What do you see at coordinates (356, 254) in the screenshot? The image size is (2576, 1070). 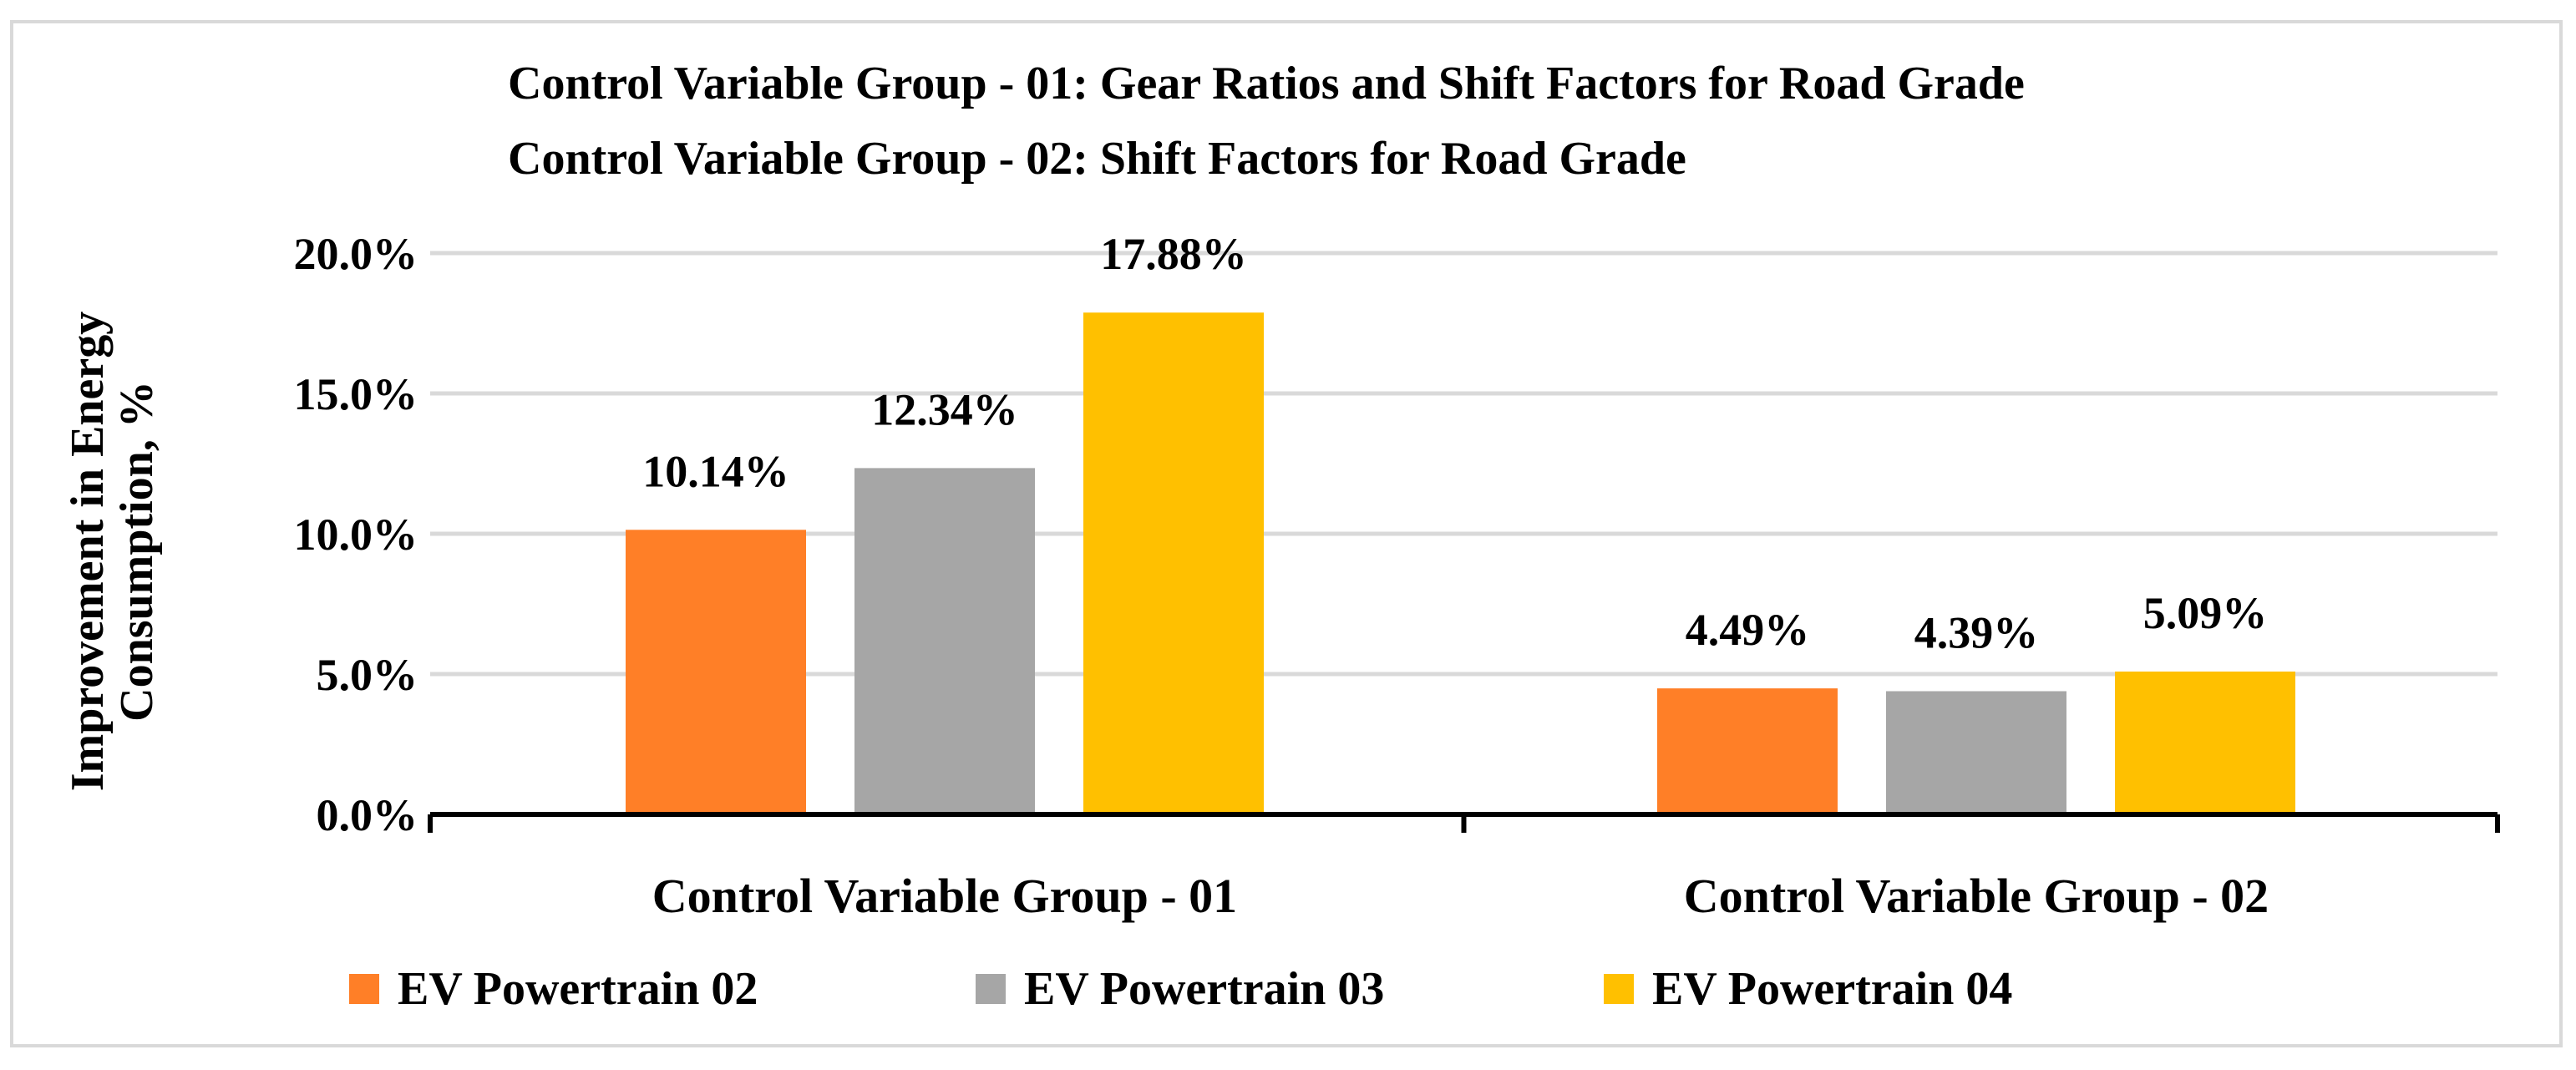 I see `y-tick-label-4: 20.0%` at bounding box center [356, 254].